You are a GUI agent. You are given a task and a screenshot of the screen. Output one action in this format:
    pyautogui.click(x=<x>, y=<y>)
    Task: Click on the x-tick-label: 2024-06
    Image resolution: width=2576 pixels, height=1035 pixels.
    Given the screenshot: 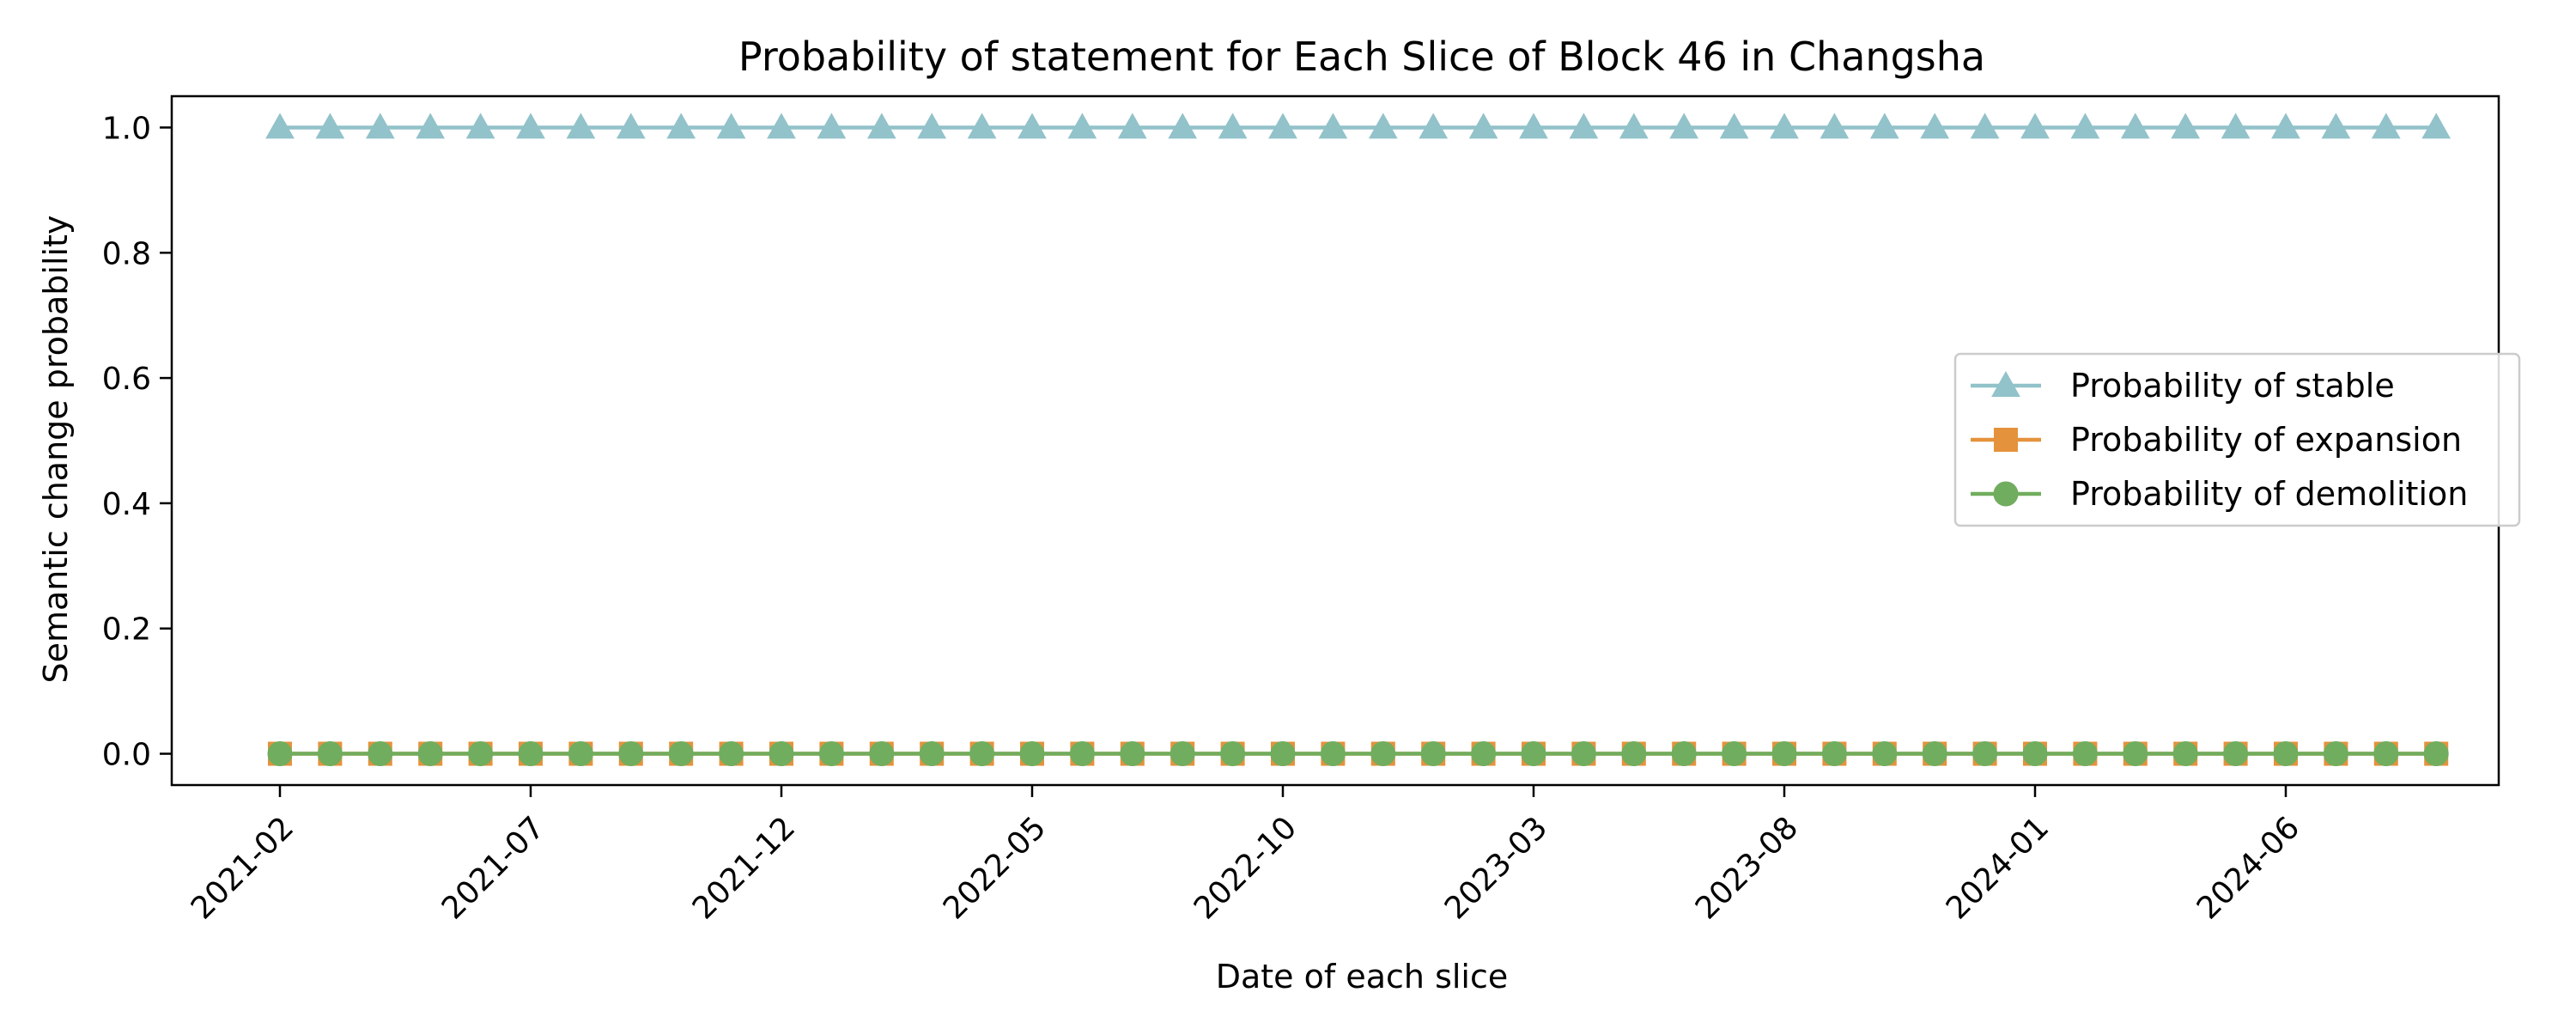 What is the action you would take?
    pyautogui.click(x=2248, y=868)
    